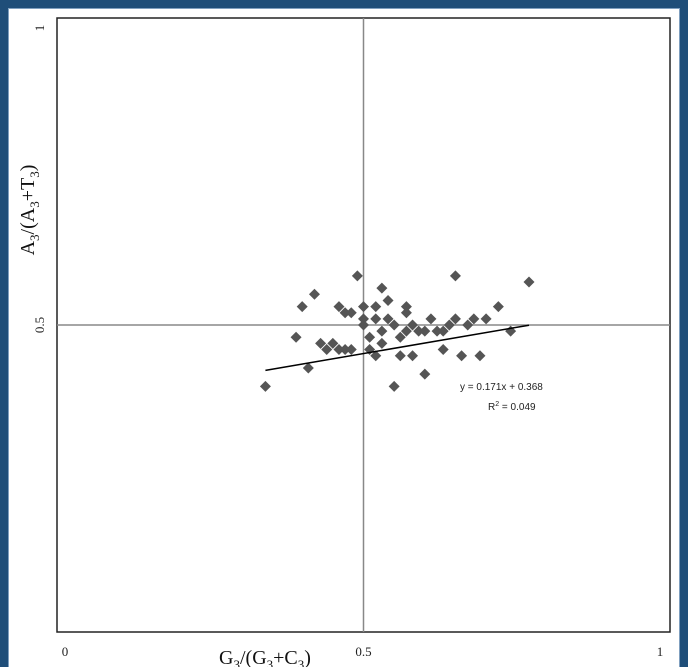 This screenshot has width=688, height=667. I want to click on trendline-equation: y = 0.171x + 0.368, so click(501, 387).